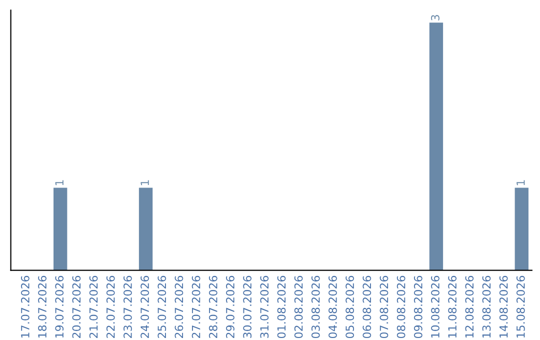  I want to click on x-tick-label: 20.07.2026, so click(76, 307).